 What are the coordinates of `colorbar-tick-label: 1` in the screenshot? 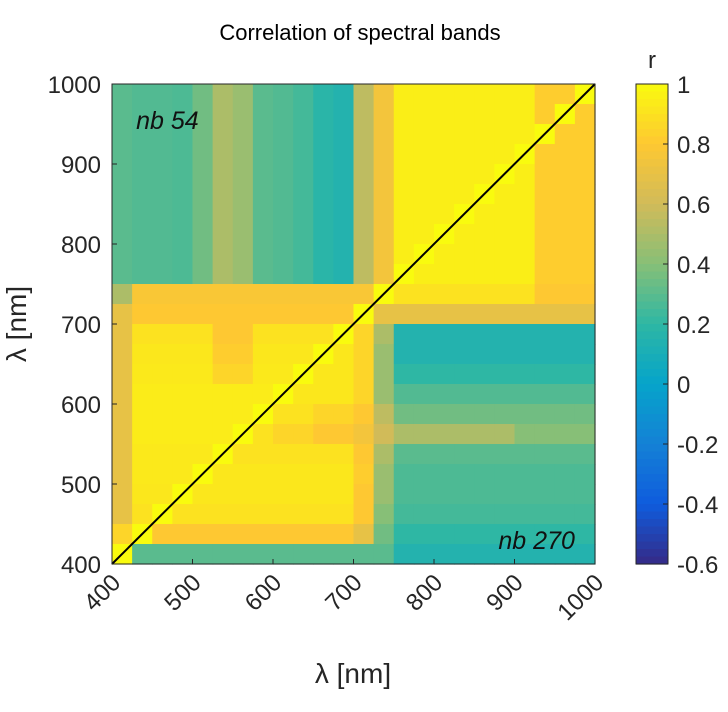 It's located at (683, 85).